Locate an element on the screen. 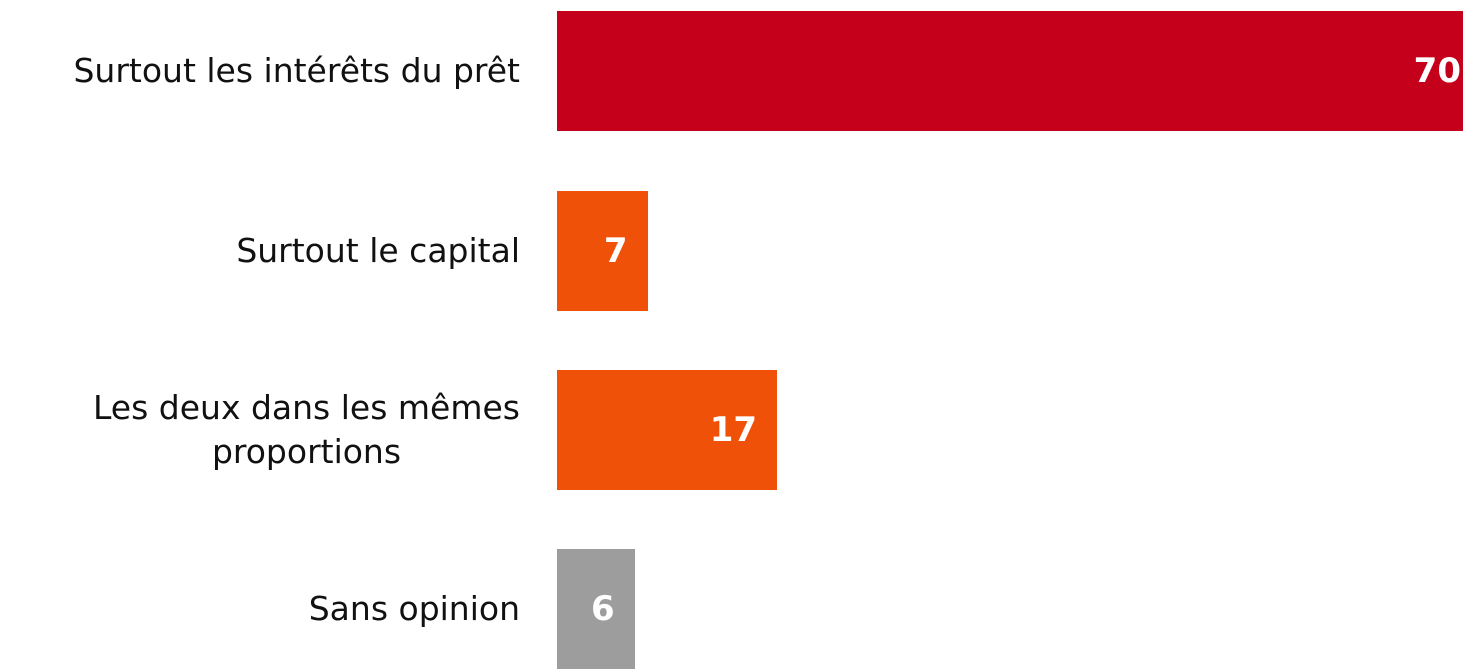  value-label: 70 is located at coordinates (1437, 71).